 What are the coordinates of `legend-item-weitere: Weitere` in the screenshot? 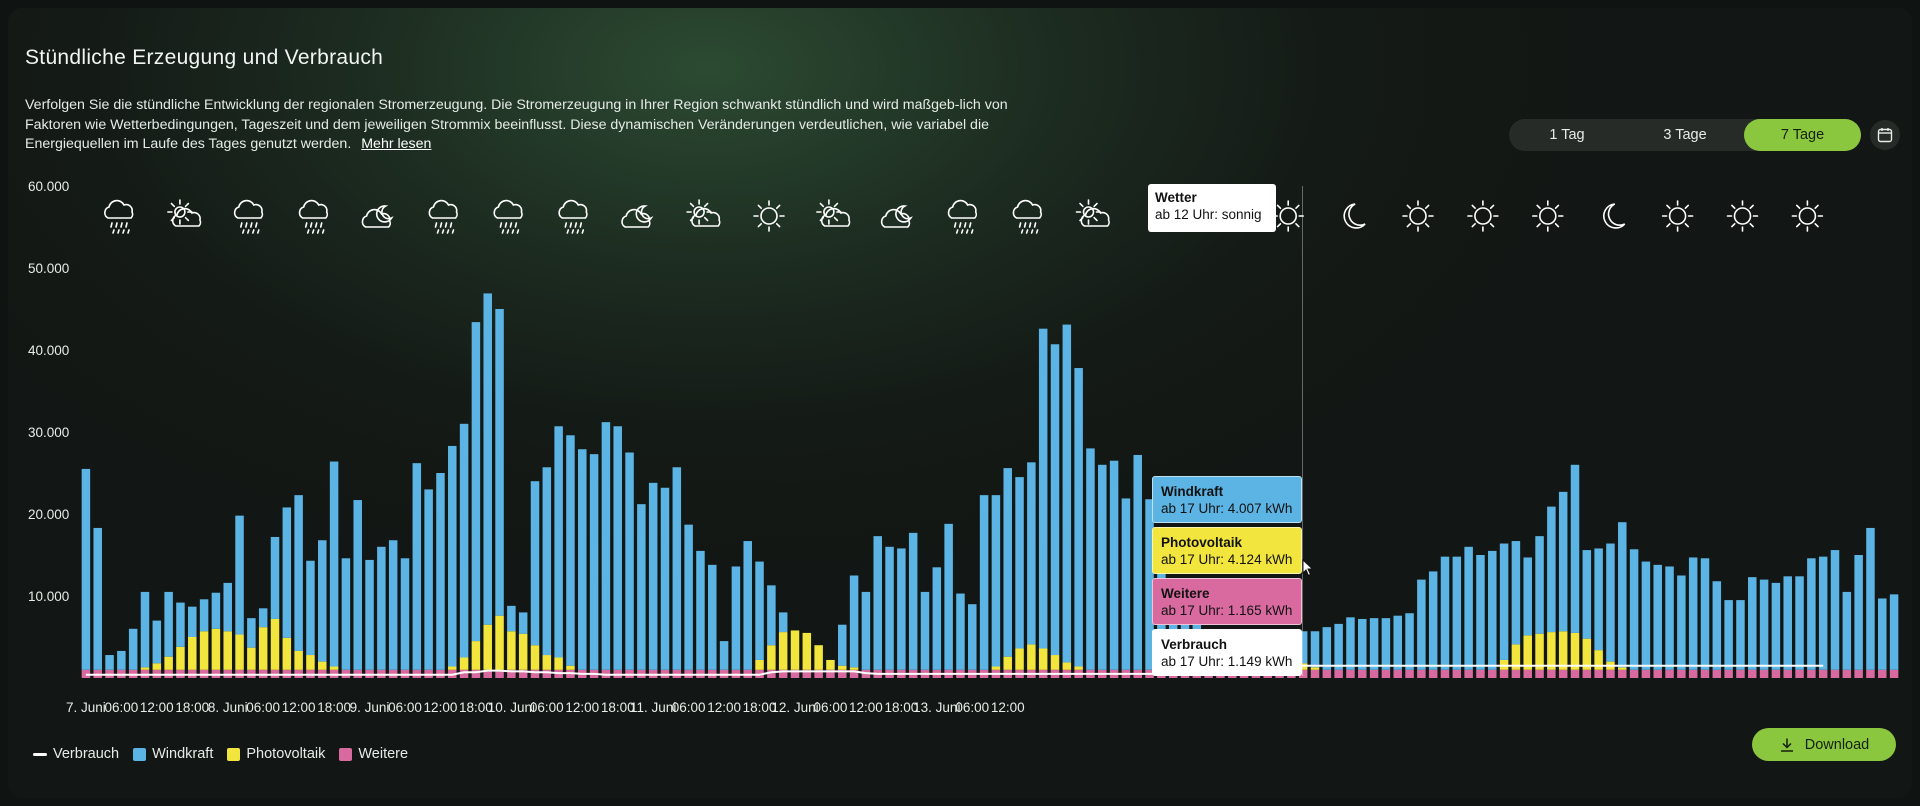 It's located at (373, 754).